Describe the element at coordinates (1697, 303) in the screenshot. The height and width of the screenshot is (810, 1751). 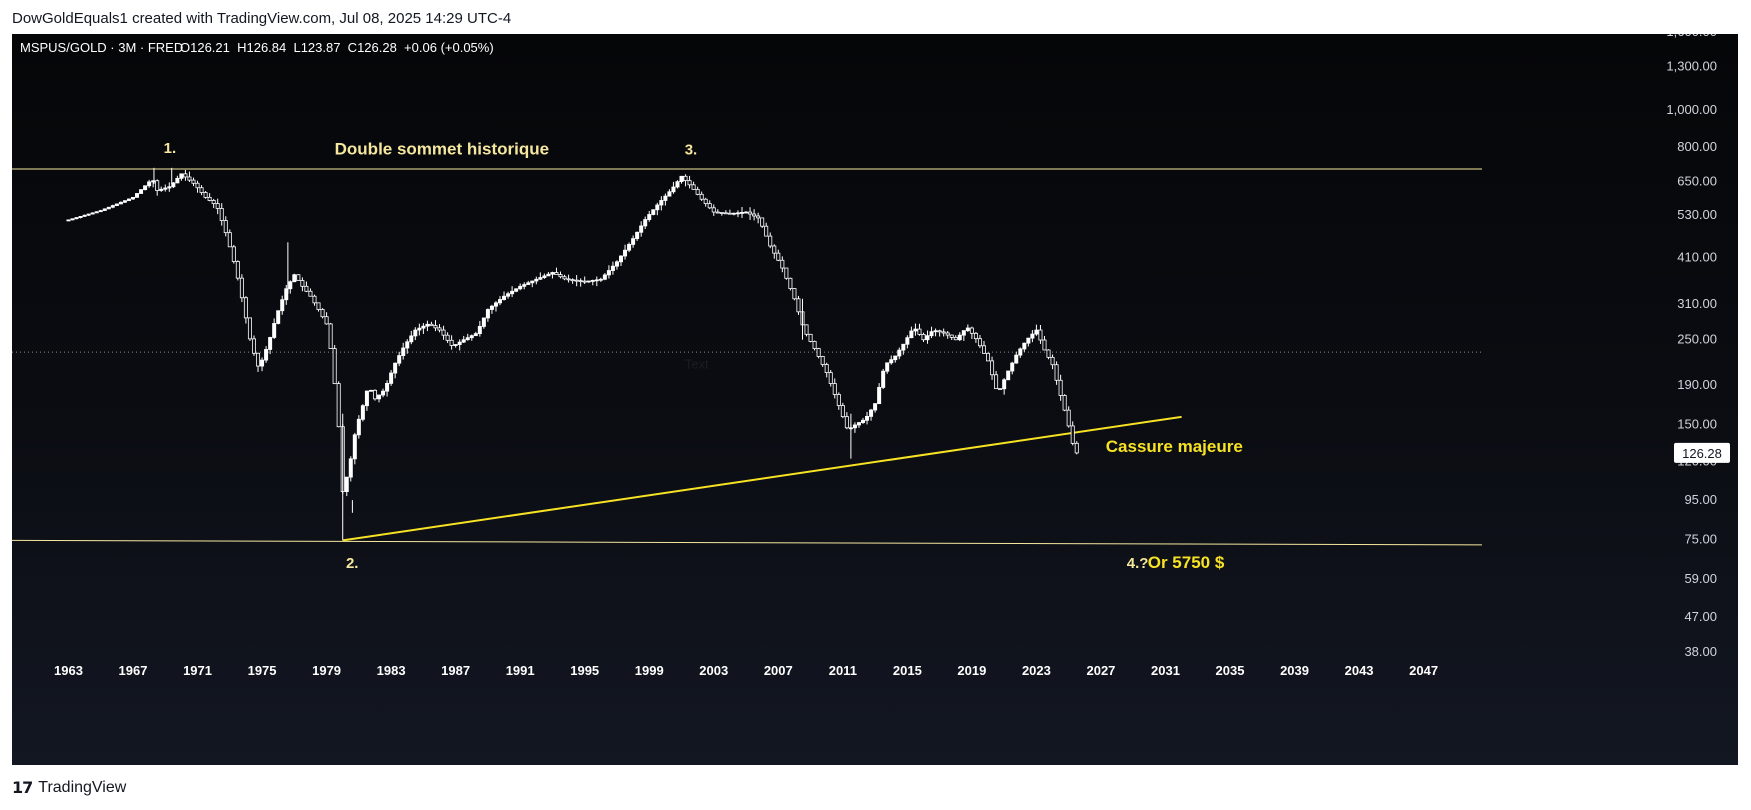
I see `y-tick-label: 310.00` at that location.